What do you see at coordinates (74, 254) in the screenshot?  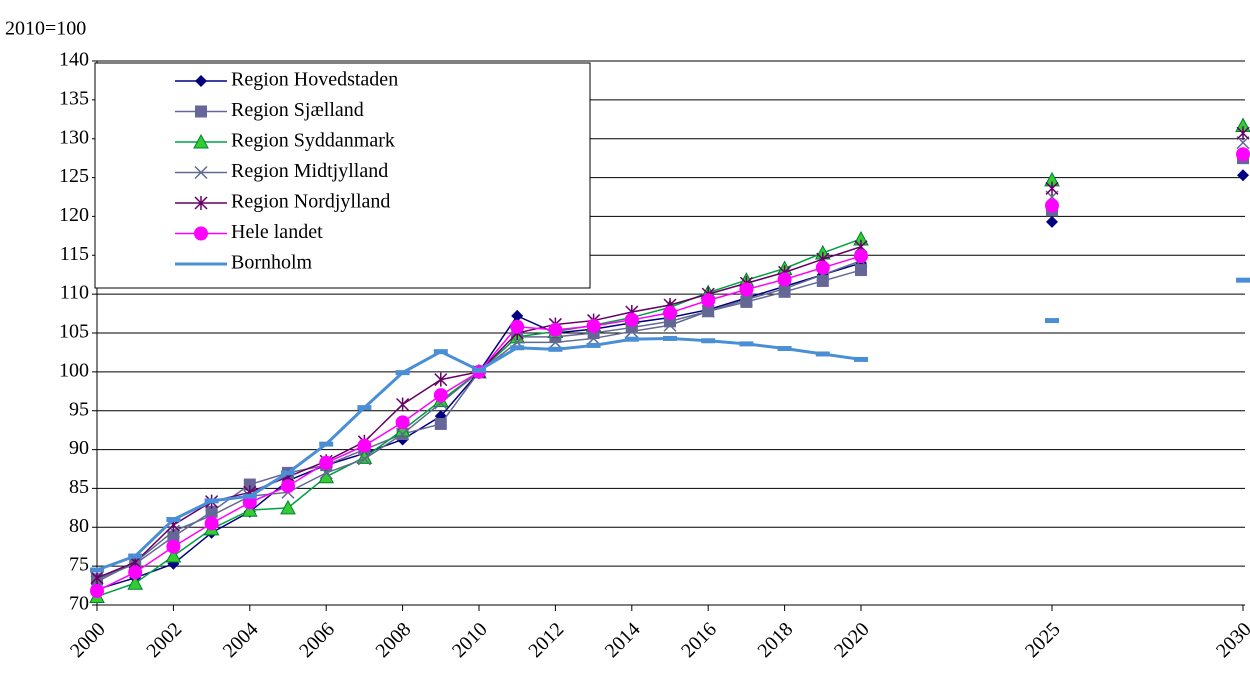 I see `y-tick-label: 115` at bounding box center [74, 254].